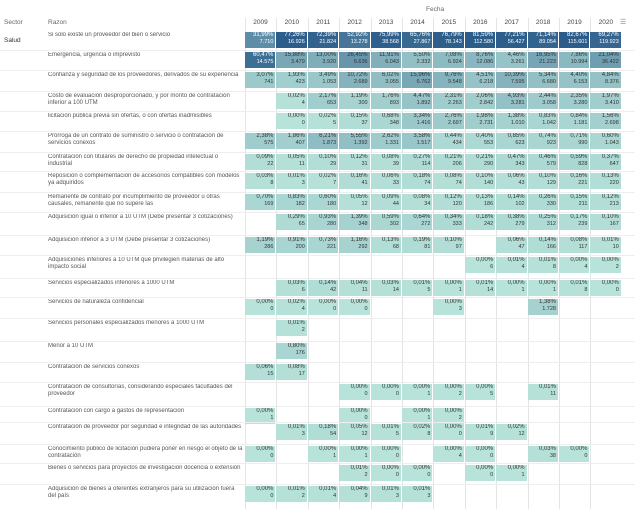 The width and height of the screenshot is (635, 509). I want to click on year-header-2012: 2012, so click(354, 22).